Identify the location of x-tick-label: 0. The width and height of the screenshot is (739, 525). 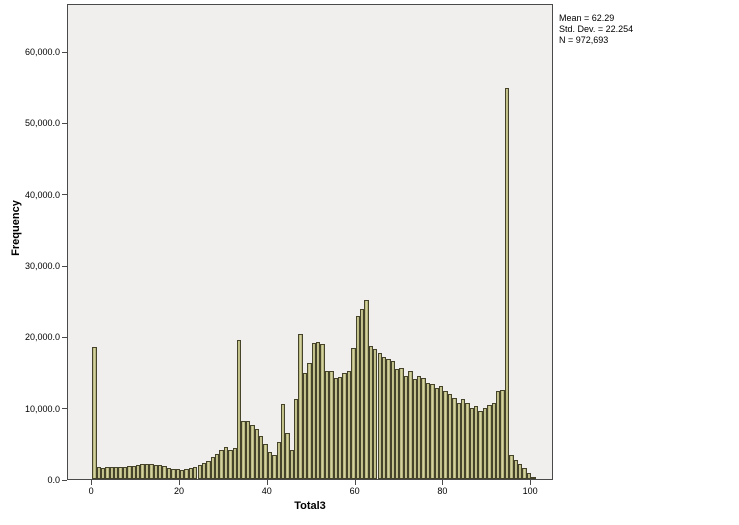
(91, 491).